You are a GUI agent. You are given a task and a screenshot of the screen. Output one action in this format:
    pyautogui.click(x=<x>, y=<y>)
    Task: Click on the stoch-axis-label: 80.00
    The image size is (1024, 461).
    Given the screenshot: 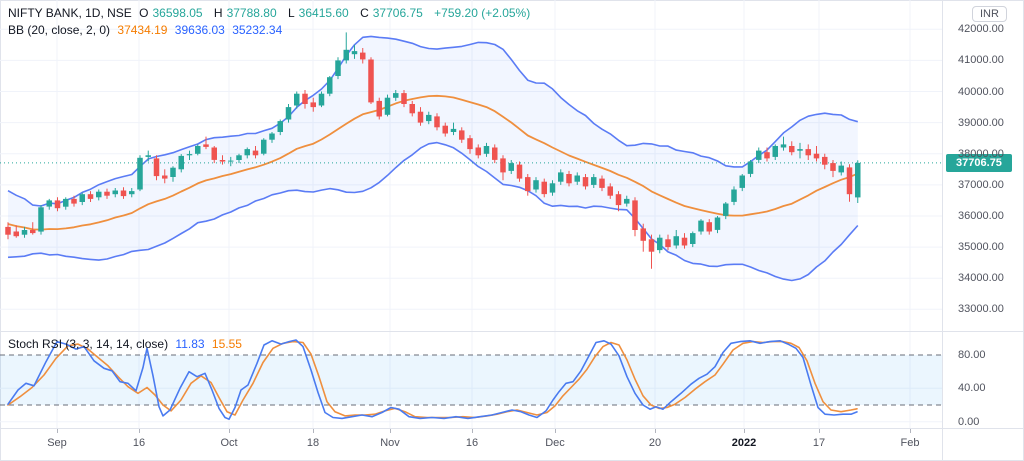 What is the action you would take?
    pyautogui.click(x=972, y=355)
    